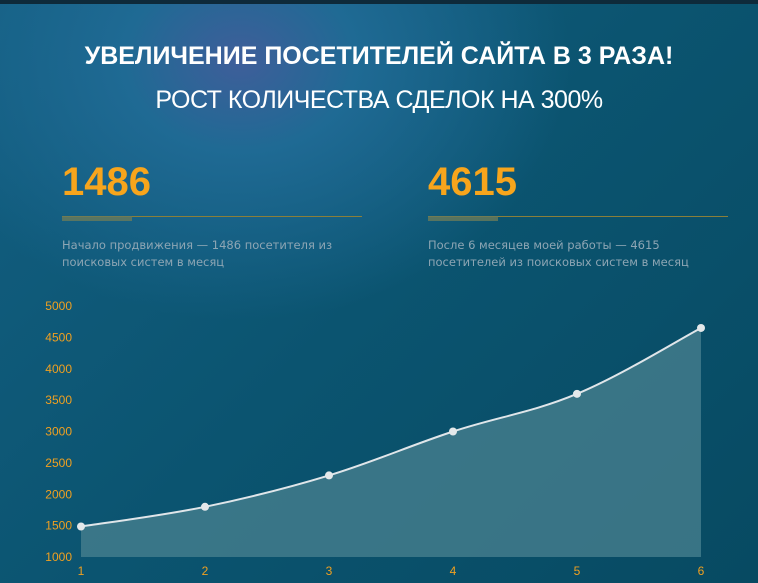 The width and height of the screenshot is (758, 583). What do you see at coordinates (58, 494) in the screenshot?
I see `y-tick-label: 2000` at bounding box center [58, 494].